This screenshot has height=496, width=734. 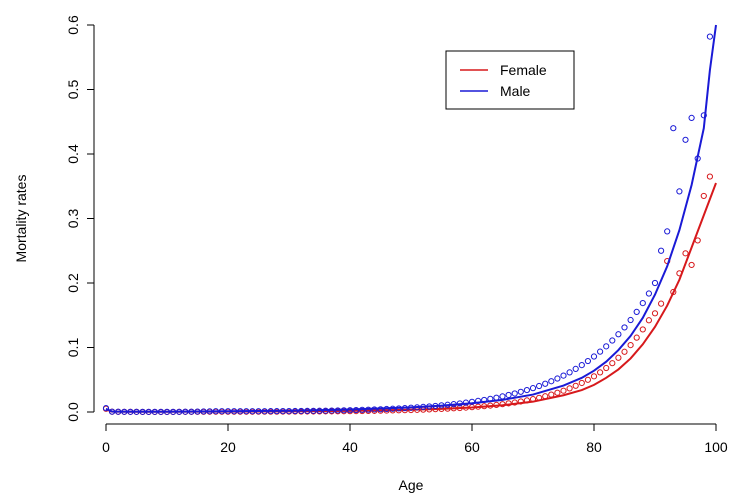 What do you see at coordinates (515, 91) in the screenshot?
I see `legend-label-male: Male` at bounding box center [515, 91].